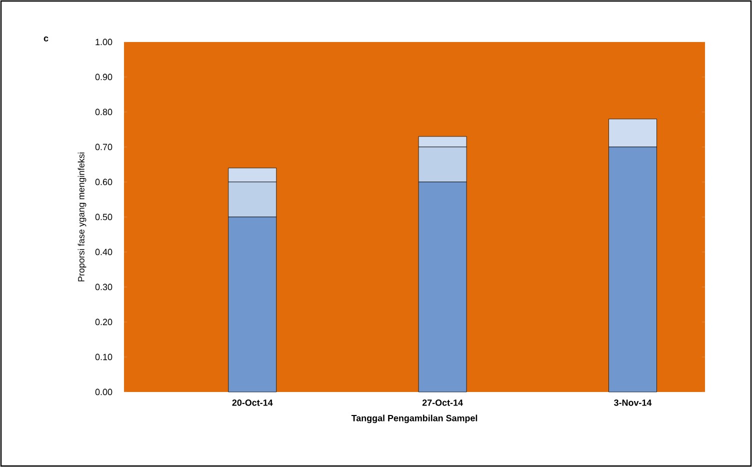 This screenshot has height=467, width=752. What do you see at coordinates (633, 403) in the screenshot?
I see `x-tick-label: 3-Nov-14` at bounding box center [633, 403].